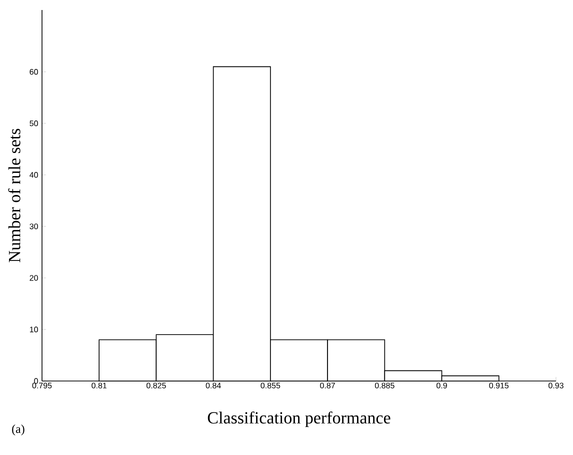 The height and width of the screenshot is (455, 573). I want to click on x-tick-label: 0.84, so click(213, 385).